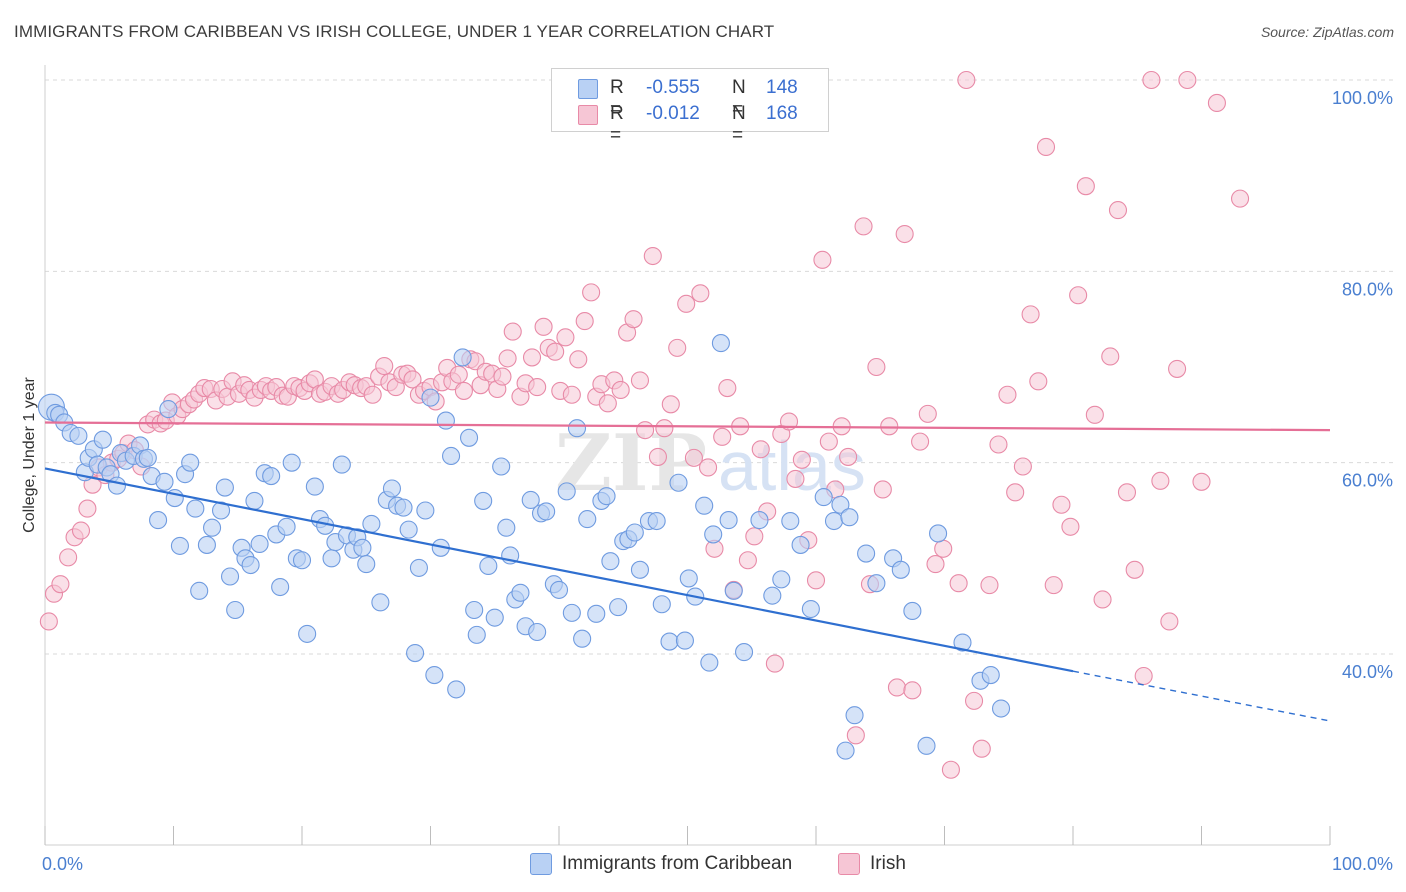  What do you see at coordinates (739, 124) in the screenshot?
I see `legend-n-label: N =` at bounding box center [739, 124].